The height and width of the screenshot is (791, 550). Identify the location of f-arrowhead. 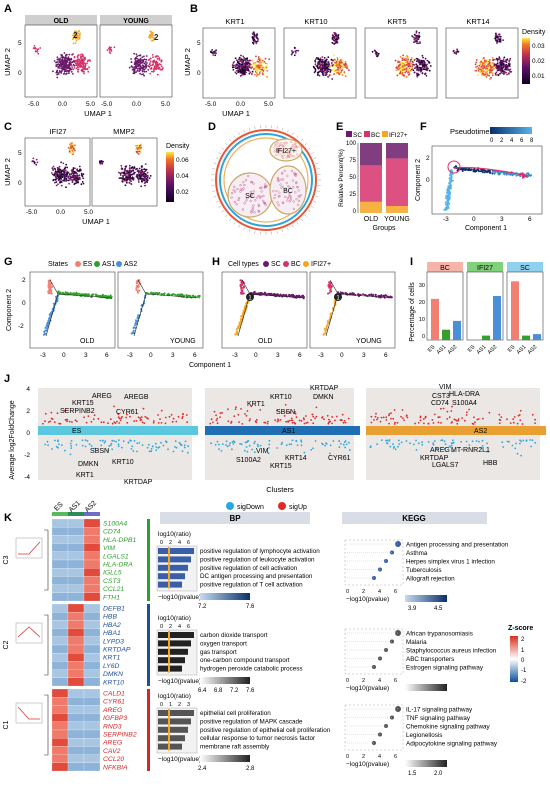
(525, 175).